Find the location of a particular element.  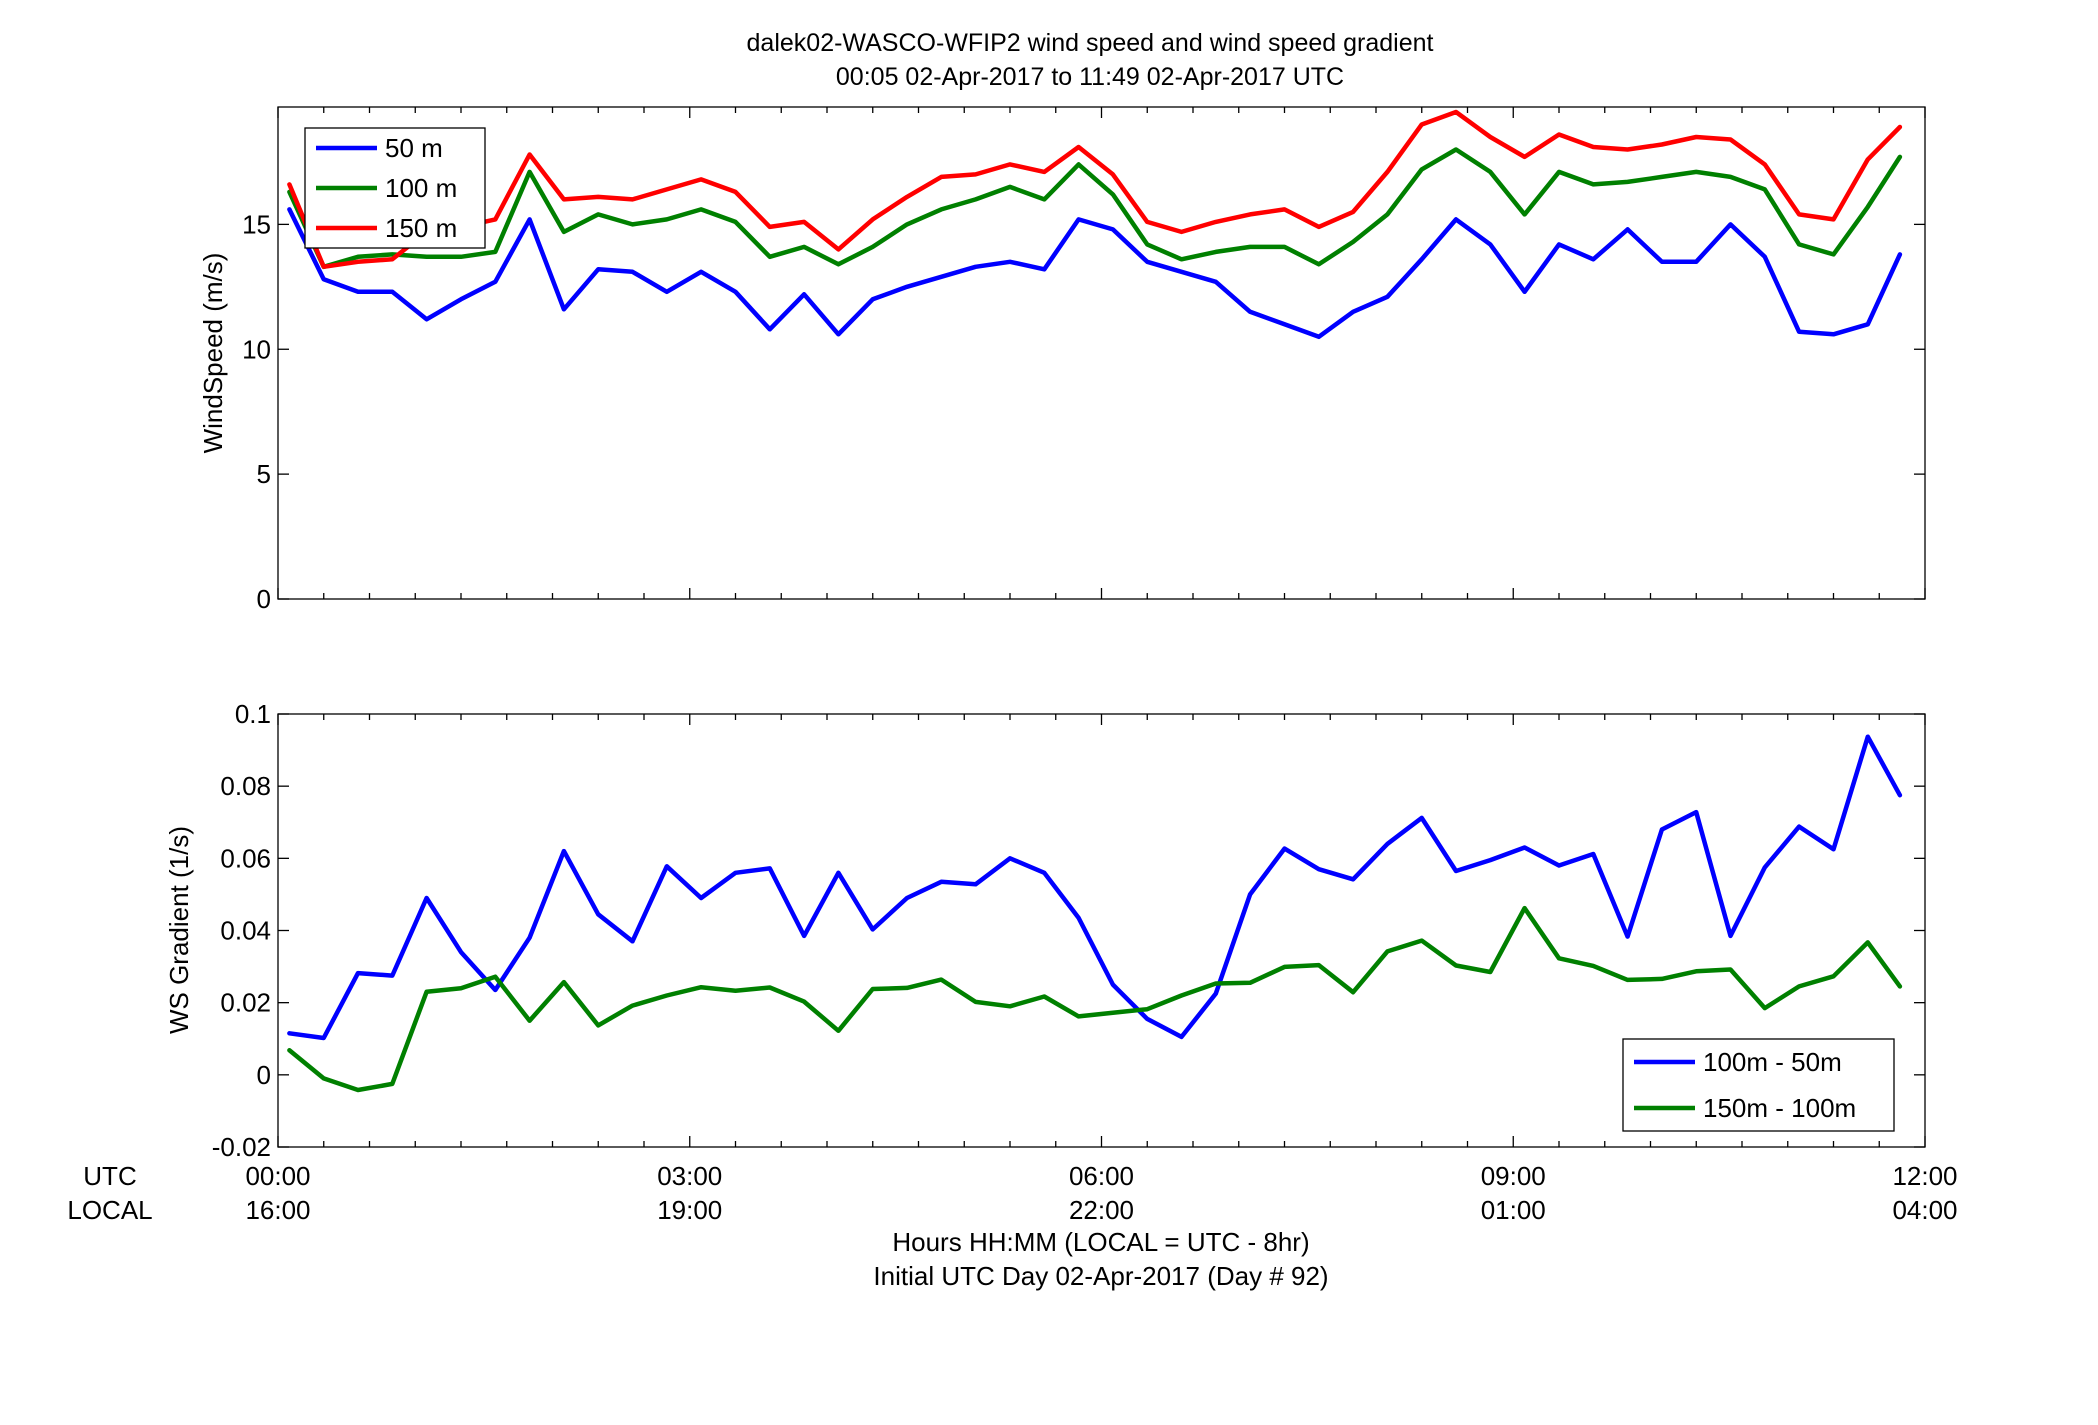

row-label-local: LOCAL is located at coordinates (109, 1210).